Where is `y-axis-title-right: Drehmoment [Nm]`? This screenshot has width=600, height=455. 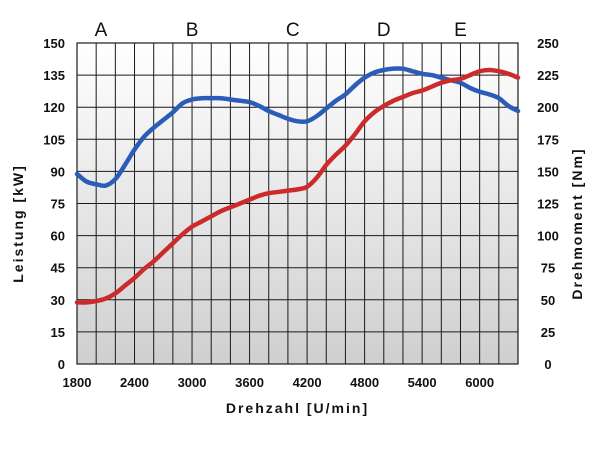
y-axis-title-right: Drehmoment [Nm] is located at coordinates (577, 223).